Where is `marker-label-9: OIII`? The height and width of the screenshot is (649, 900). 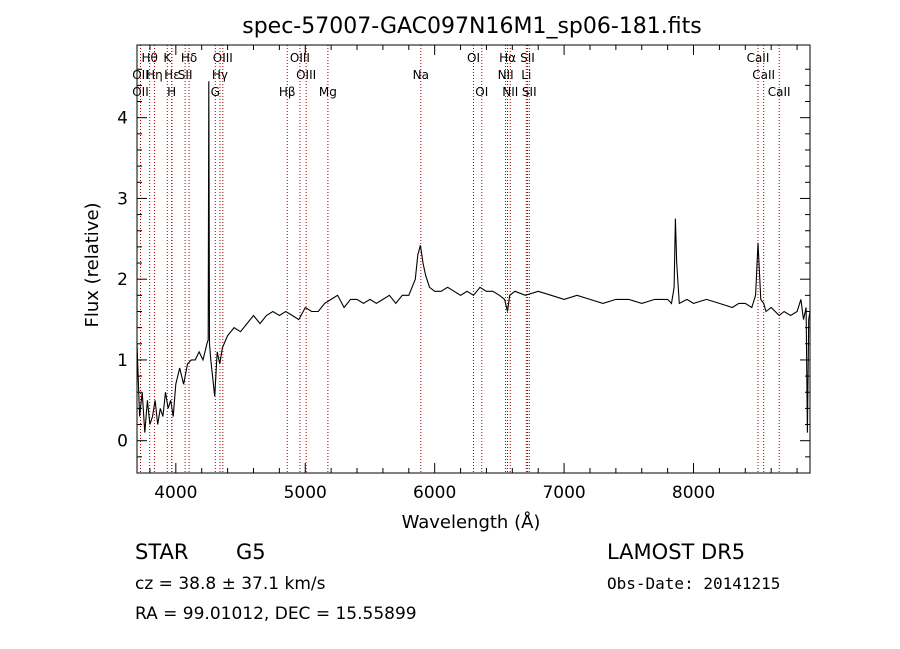 marker-label-9: OIII is located at coordinates (223, 58).